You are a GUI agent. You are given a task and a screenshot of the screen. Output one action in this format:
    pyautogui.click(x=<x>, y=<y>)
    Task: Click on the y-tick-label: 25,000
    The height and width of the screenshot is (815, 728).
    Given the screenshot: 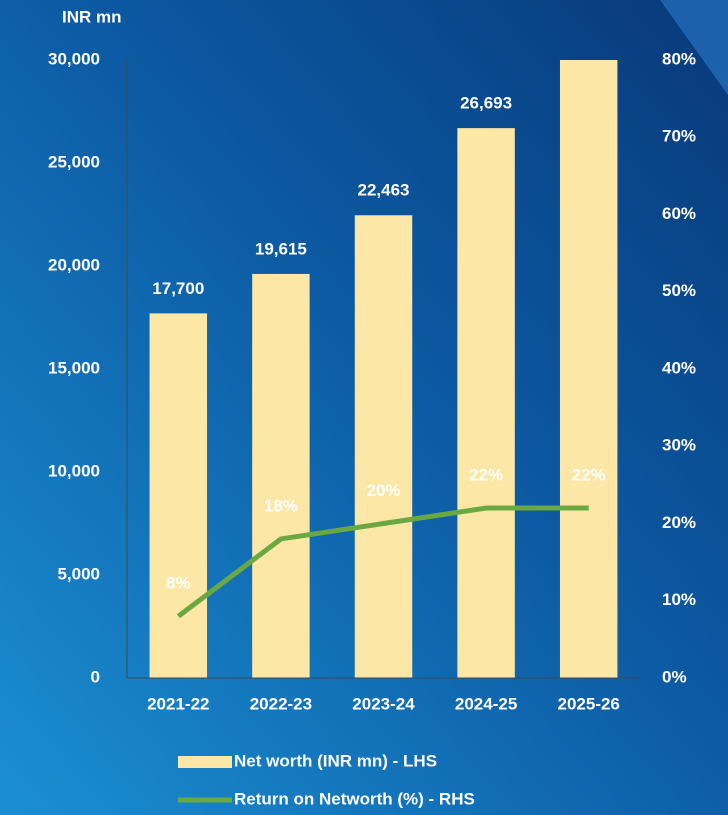 What is the action you would take?
    pyautogui.click(x=74, y=161)
    